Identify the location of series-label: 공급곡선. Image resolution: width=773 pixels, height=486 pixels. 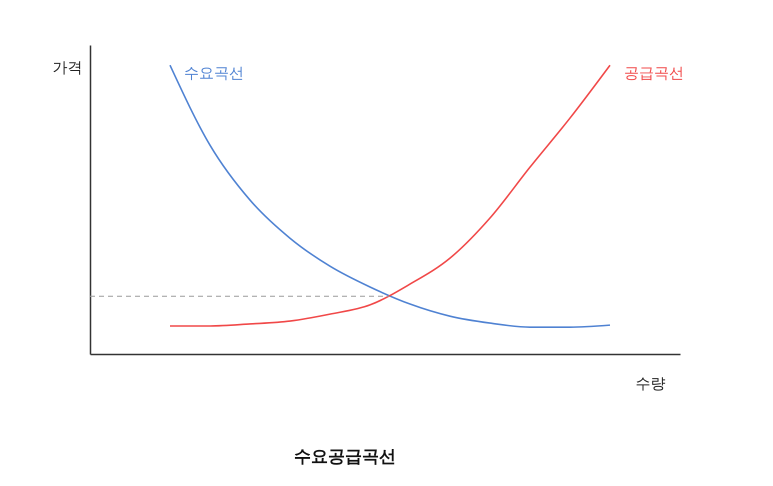
(654, 73).